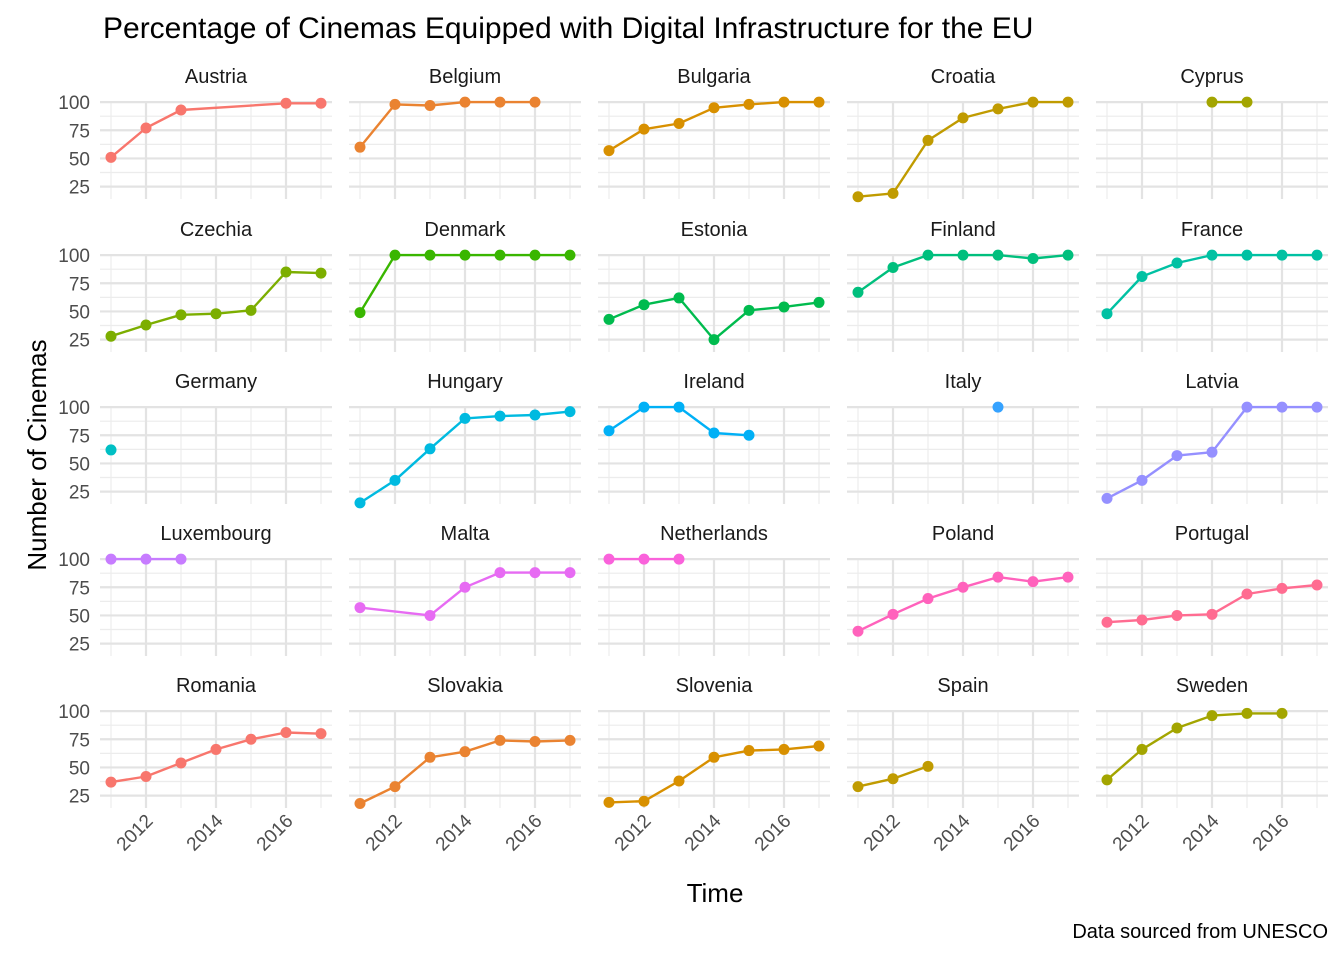  I want to click on facet-panel: Malta, so click(465, 589).